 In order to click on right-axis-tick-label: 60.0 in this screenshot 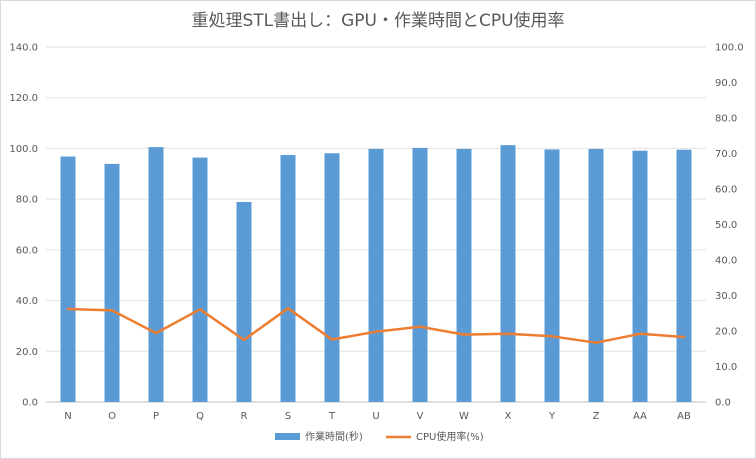, I will do `click(726, 190)`.